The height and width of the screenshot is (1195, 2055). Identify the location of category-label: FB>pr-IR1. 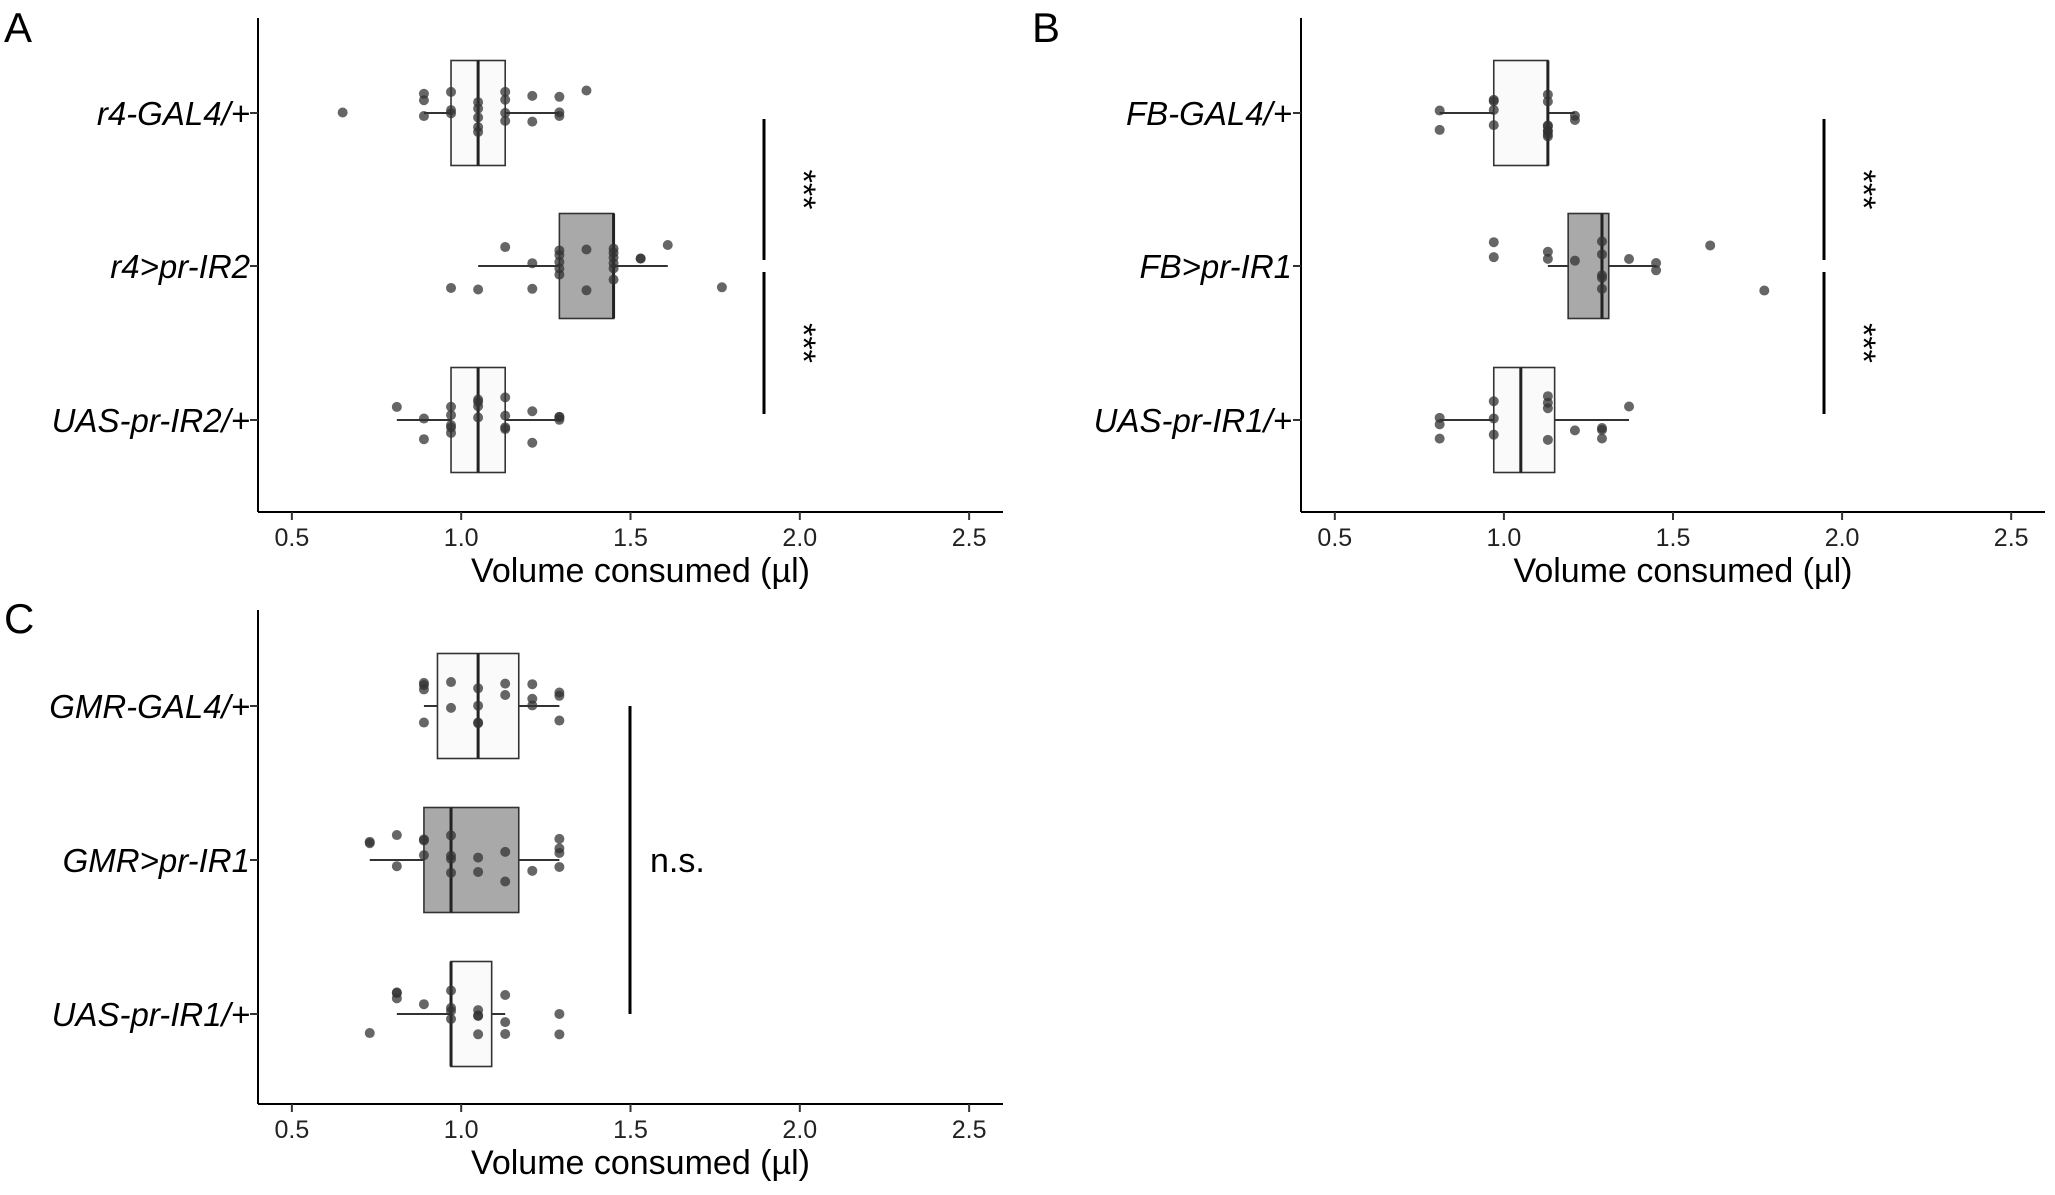
(1215, 266).